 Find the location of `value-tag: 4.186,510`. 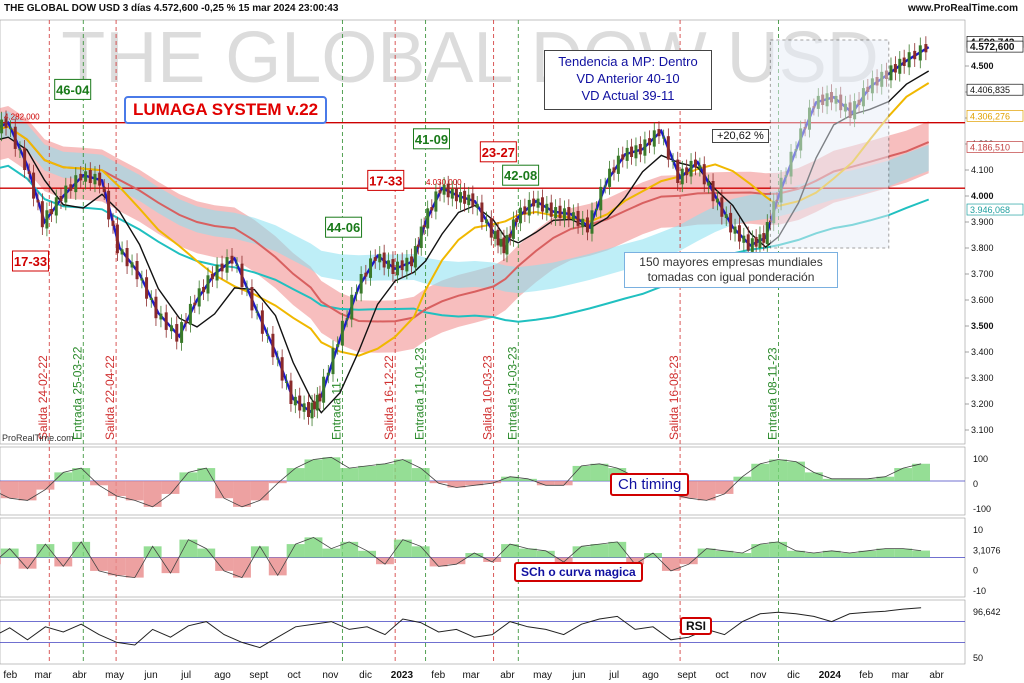

value-tag: 4.186,510 is located at coordinates (990, 148).